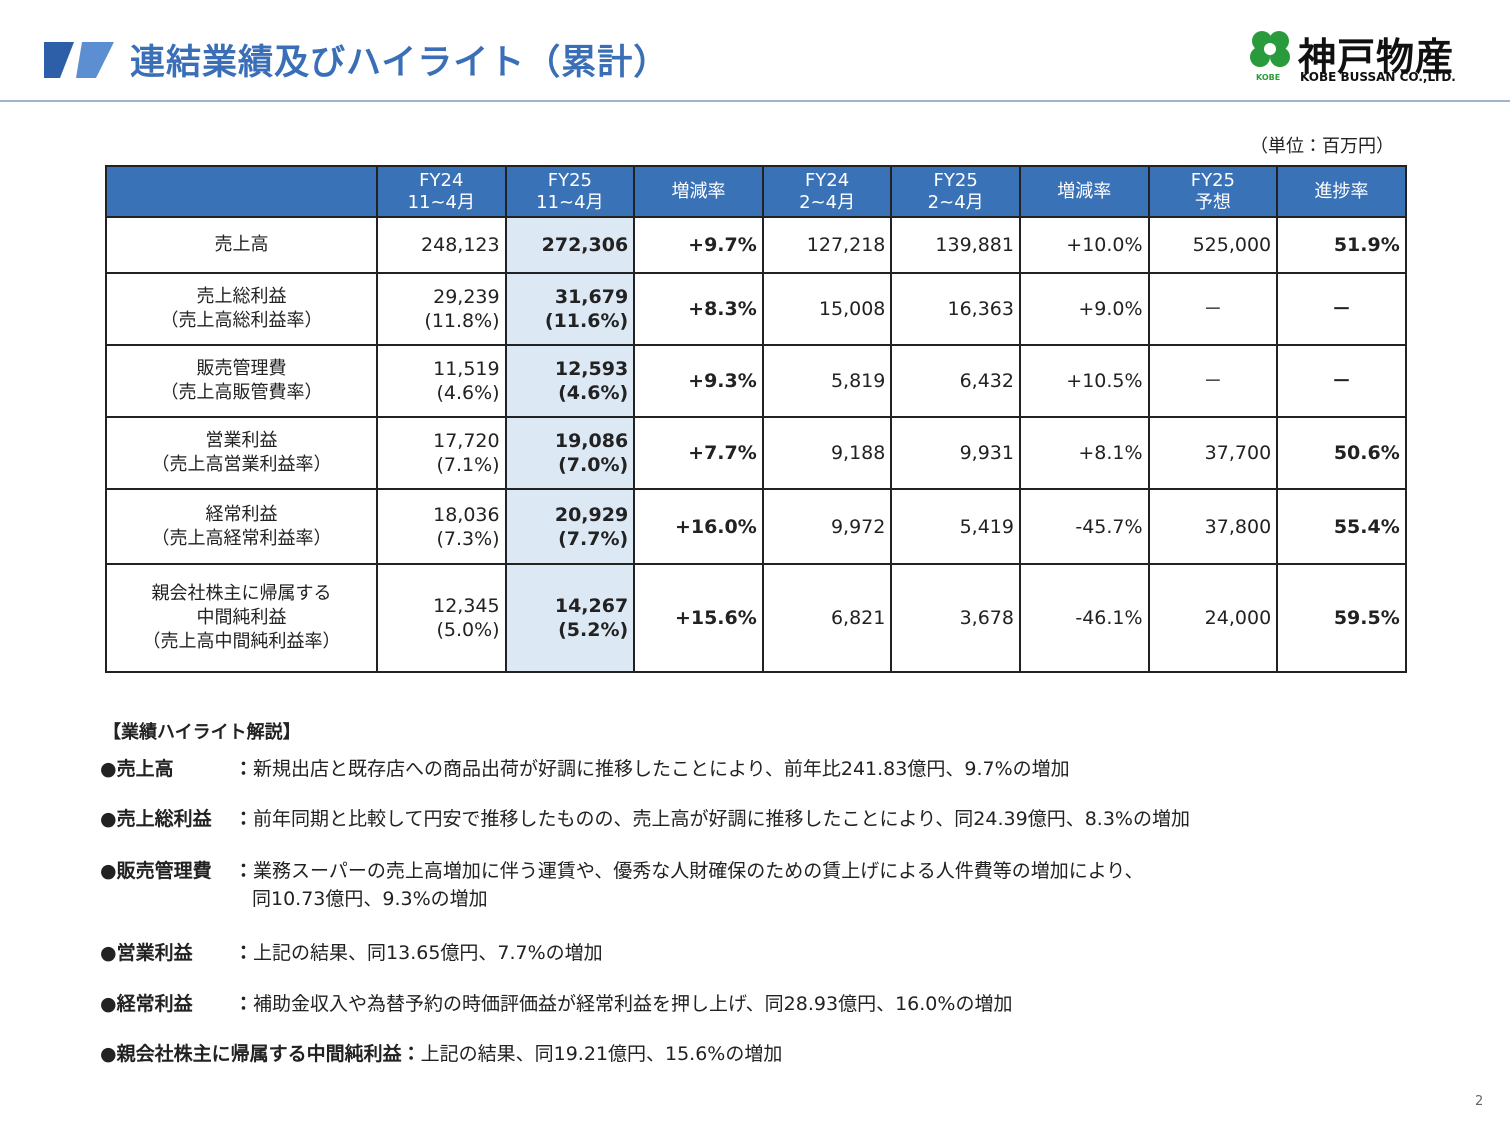 The image size is (1510, 1132). What do you see at coordinates (241, 514) in the screenshot?
I see `cell-line: 経常利益` at bounding box center [241, 514].